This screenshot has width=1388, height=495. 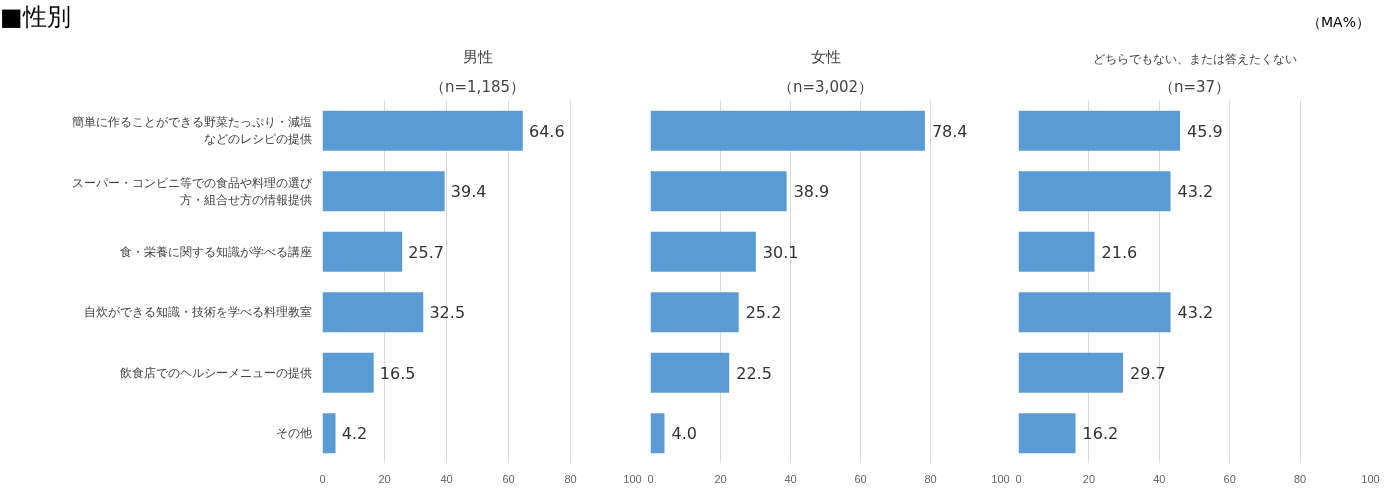 I want to click on y-tick-label: その他, so click(x=293, y=433).